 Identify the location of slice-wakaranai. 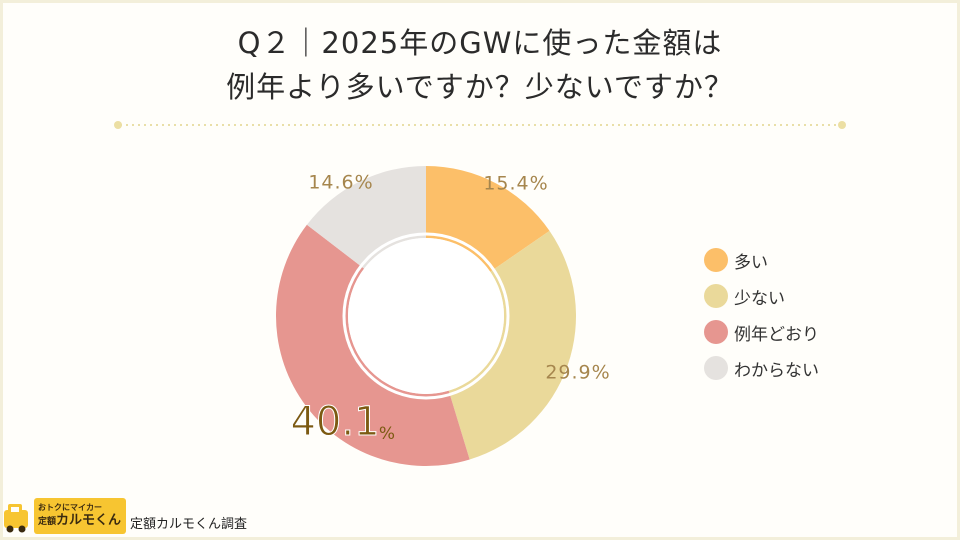
(366, 217).